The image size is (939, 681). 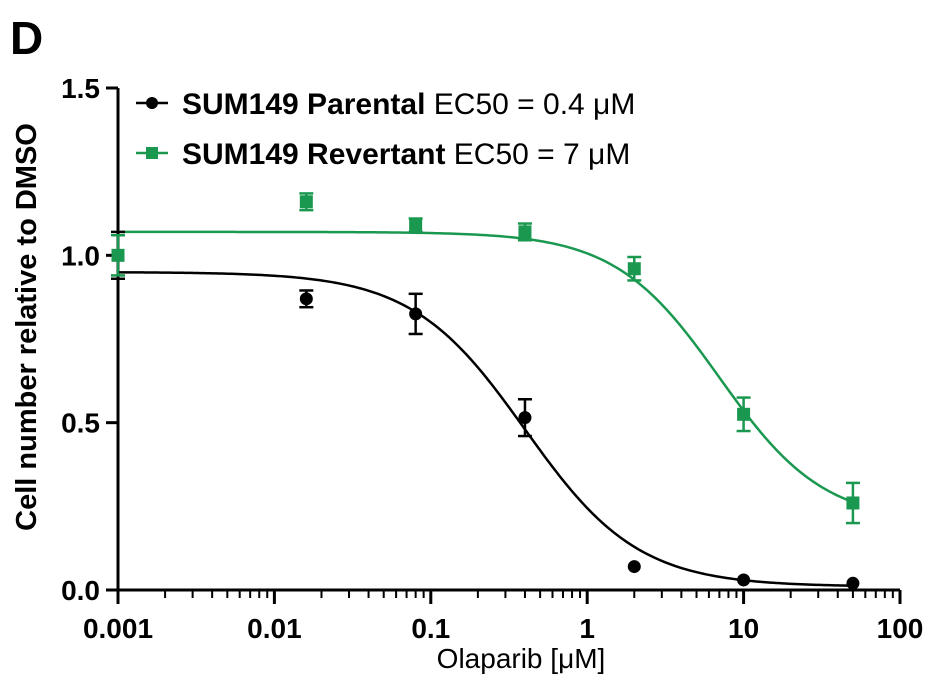 I want to click on legend-ec50: EC50 = 7 μM, so click(x=542, y=154).